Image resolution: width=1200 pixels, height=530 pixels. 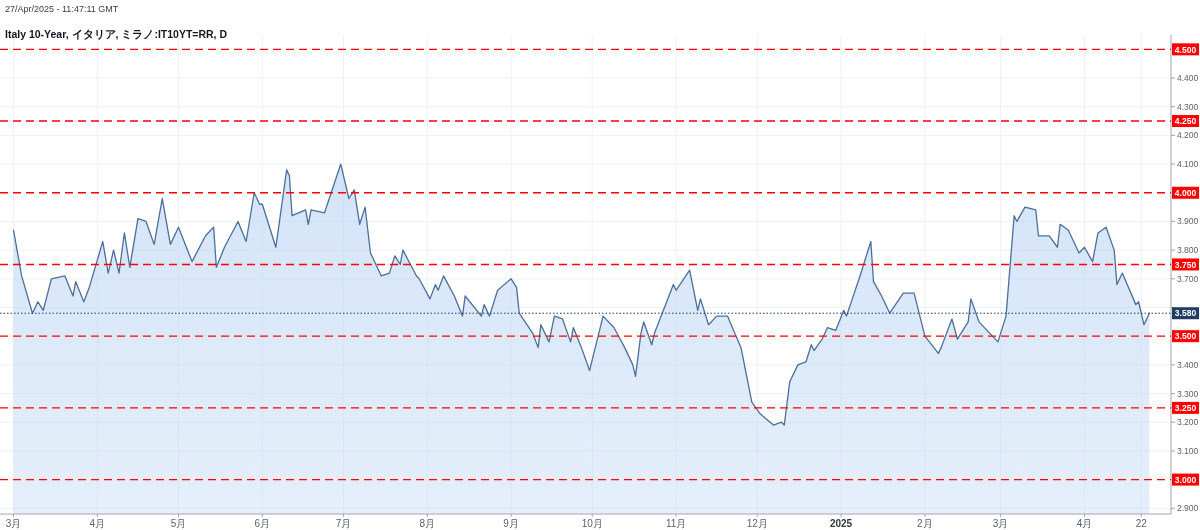 What do you see at coordinates (1185, 49) in the screenshot?
I see `ref-line-label: 4.500` at bounding box center [1185, 49].